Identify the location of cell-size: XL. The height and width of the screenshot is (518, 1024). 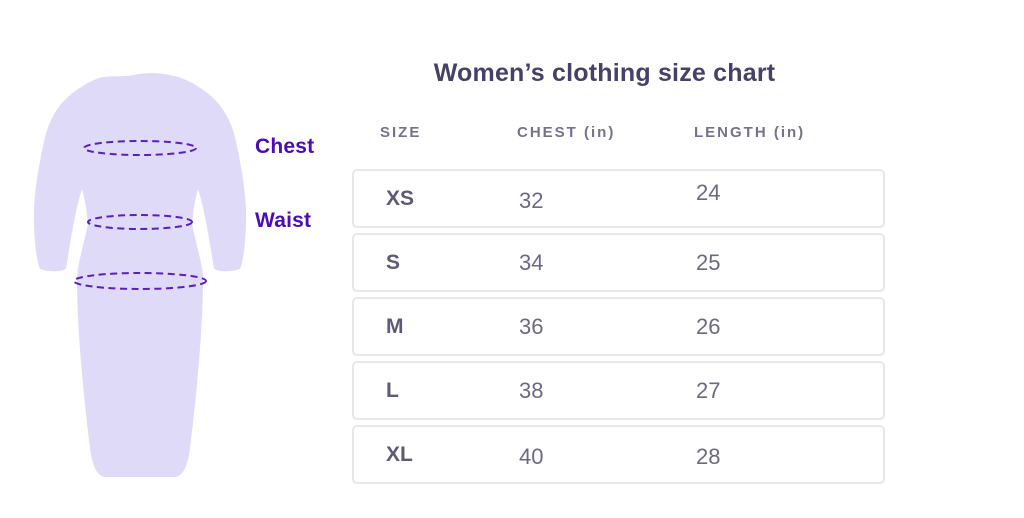
(399, 454).